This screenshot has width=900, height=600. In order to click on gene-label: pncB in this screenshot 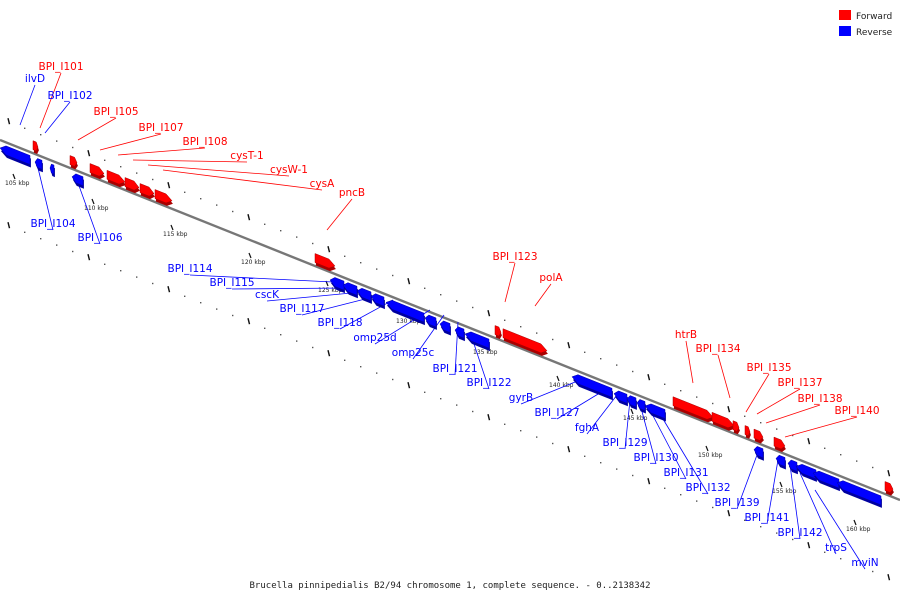, I will do `click(352, 193)`.